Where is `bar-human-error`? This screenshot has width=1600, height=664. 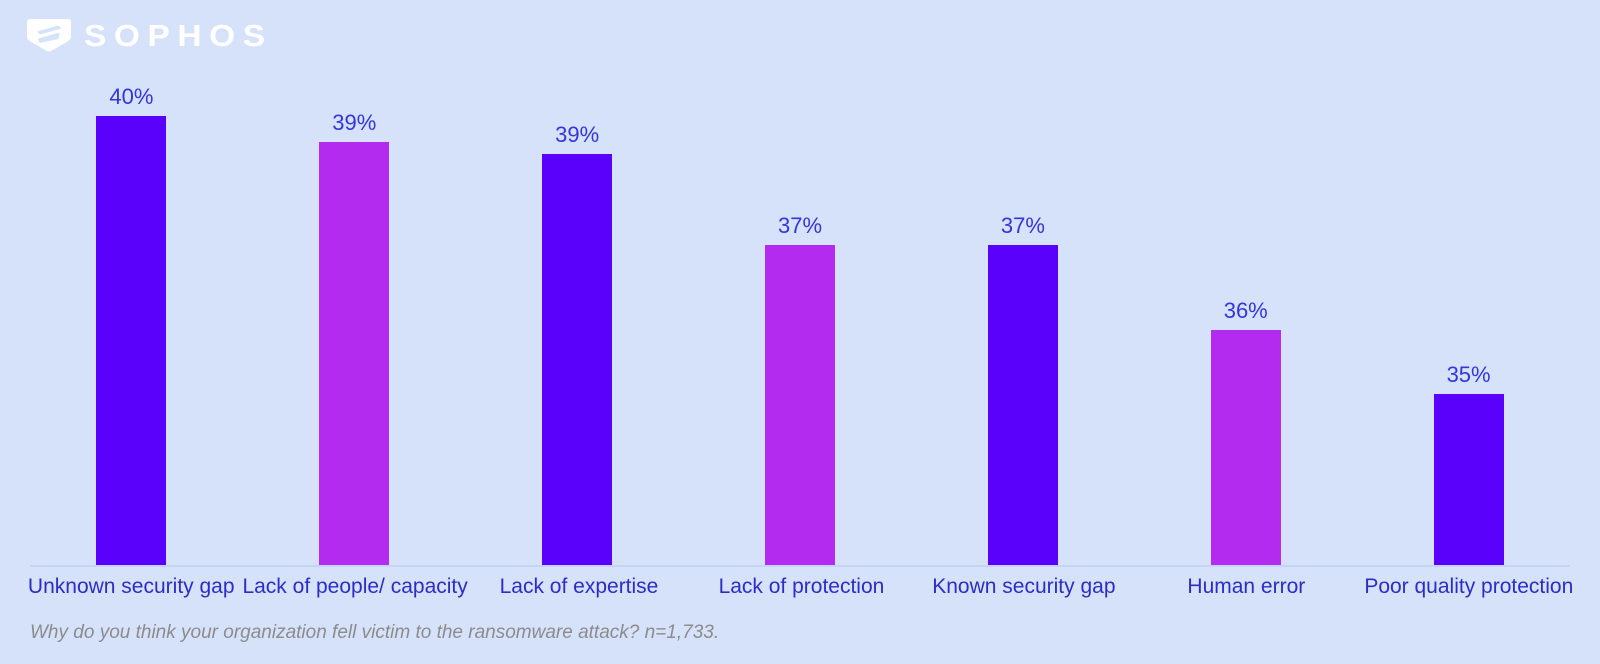 bar-human-error is located at coordinates (1245, 447).